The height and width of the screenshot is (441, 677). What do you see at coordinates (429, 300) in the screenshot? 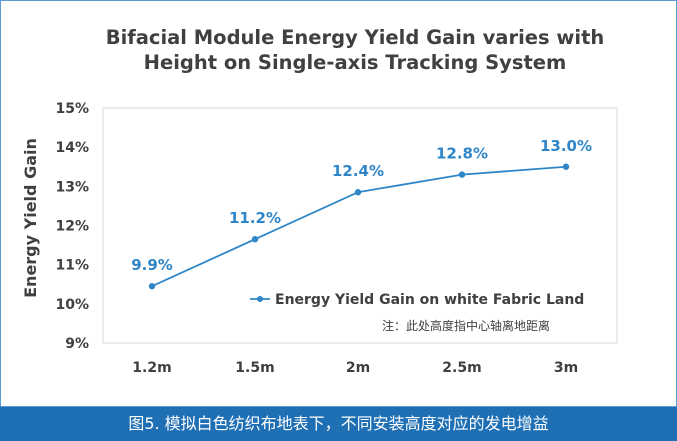
I see `legend-entry-label: Energy Yield Gain on white Fabric Land` at bounding box center [429, 300].